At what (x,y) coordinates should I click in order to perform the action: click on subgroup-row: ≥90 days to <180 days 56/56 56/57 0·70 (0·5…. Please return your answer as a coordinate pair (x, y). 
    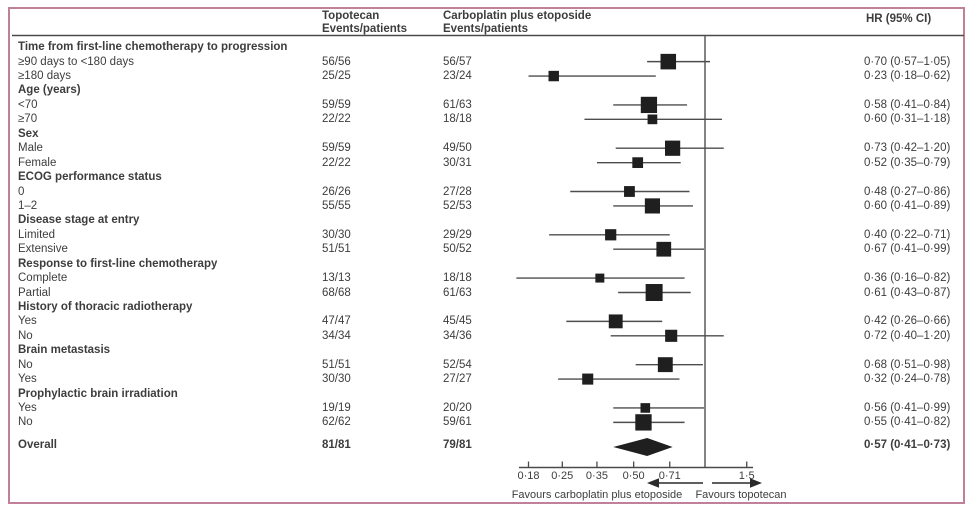
    Looking at the image, I should click on (488, 62).